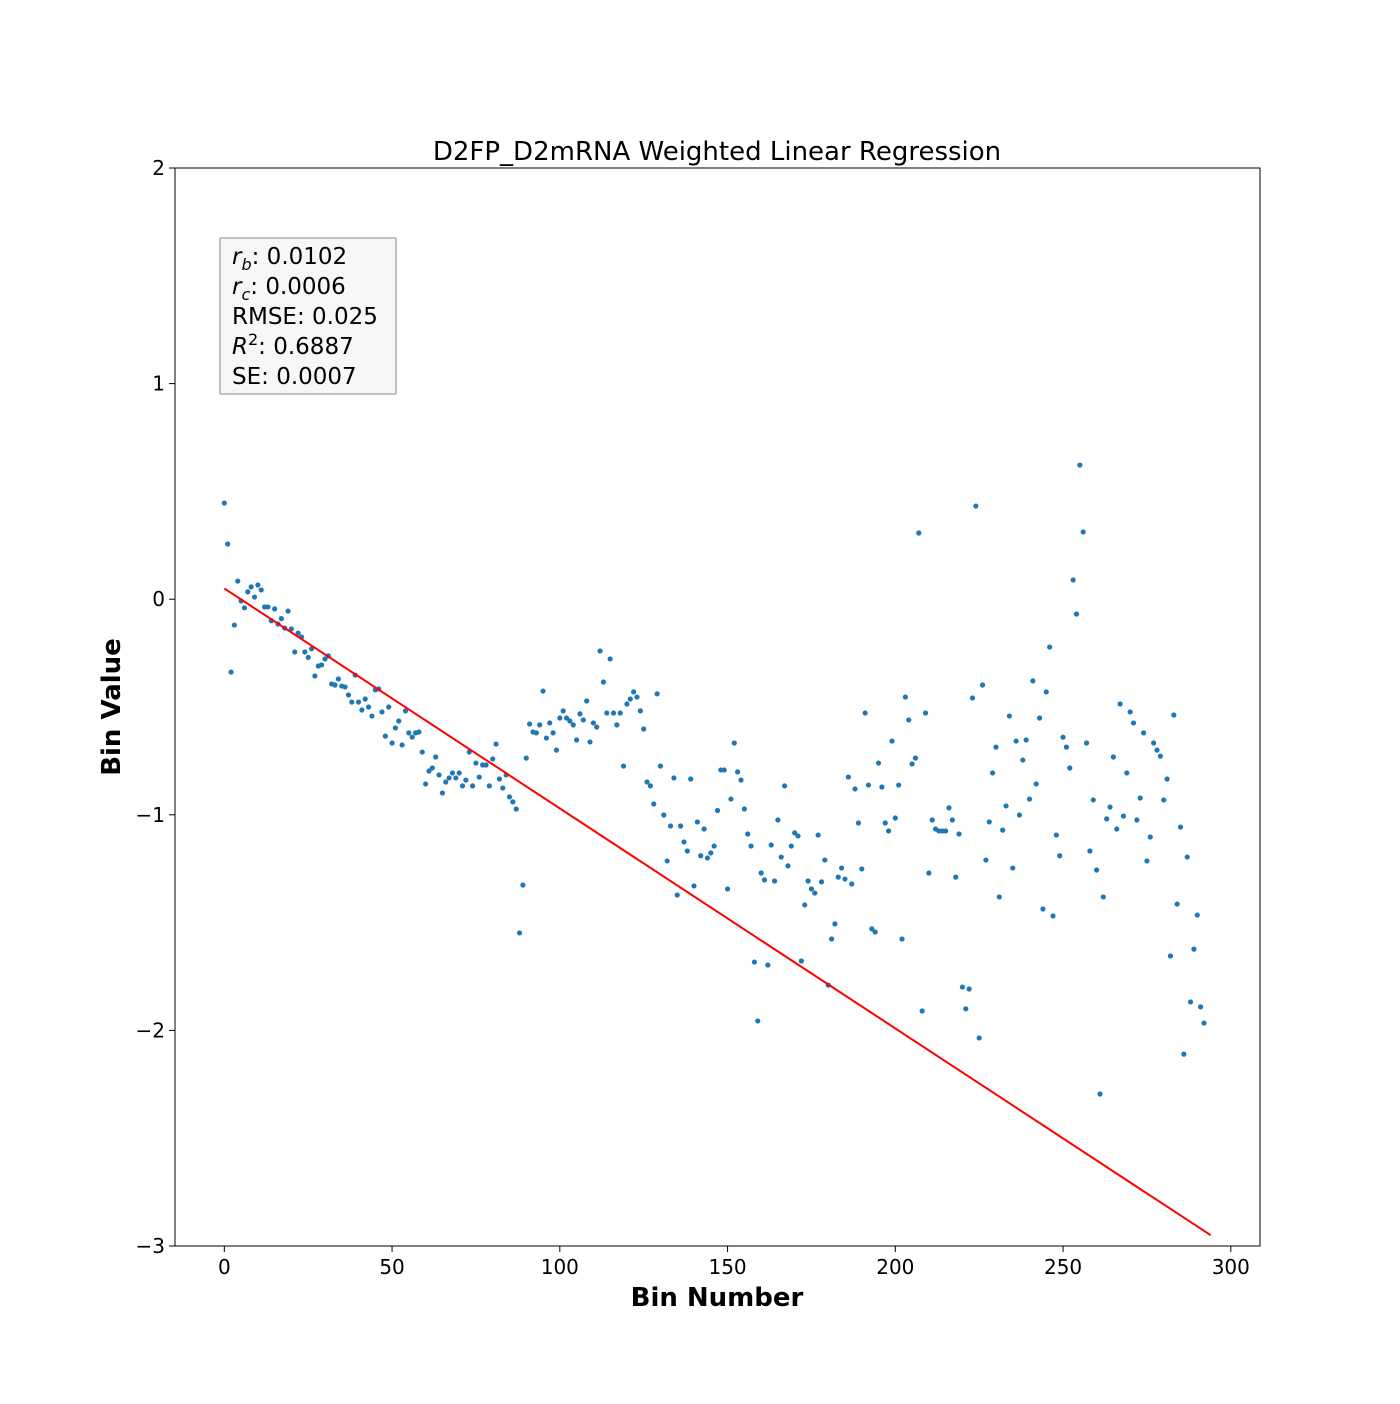 Image resolution: width=1400 pixels, height=1404 pixels. I want to click on chart-title: D2FP_D2mRNA Weighted Linear Regression, so click(717, 152).